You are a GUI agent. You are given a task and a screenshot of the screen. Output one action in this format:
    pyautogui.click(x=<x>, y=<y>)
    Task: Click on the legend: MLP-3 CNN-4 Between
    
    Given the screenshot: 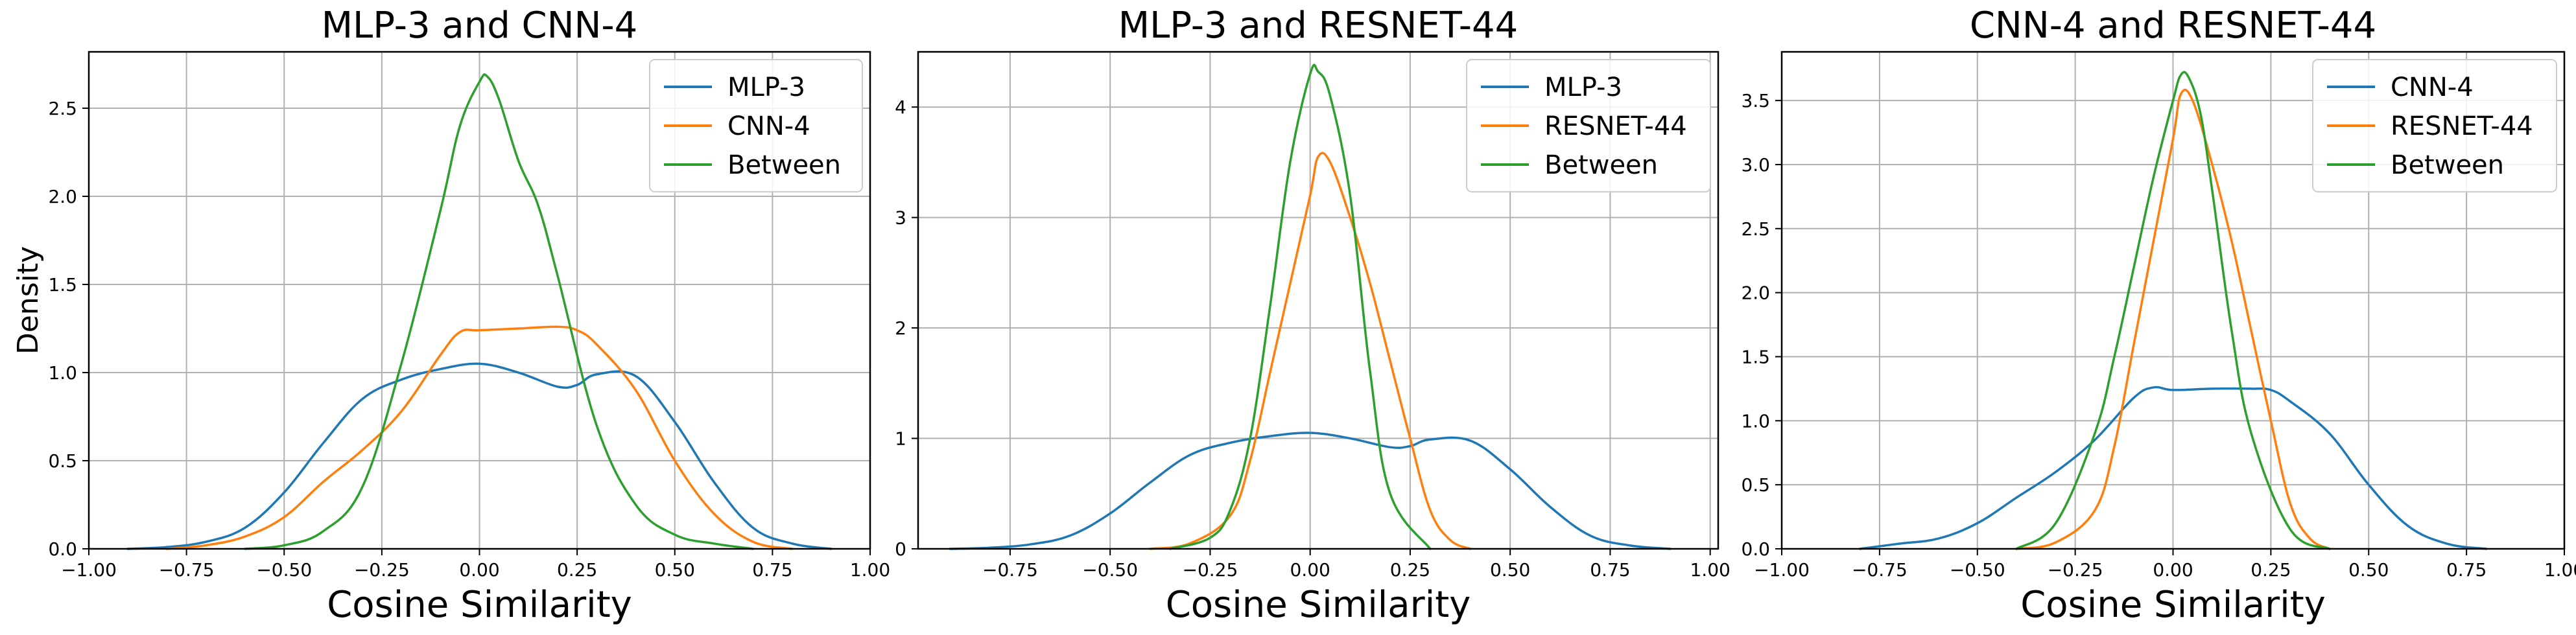 What is the action you would take?
    pyautogui.click(x=756, y=125)
    